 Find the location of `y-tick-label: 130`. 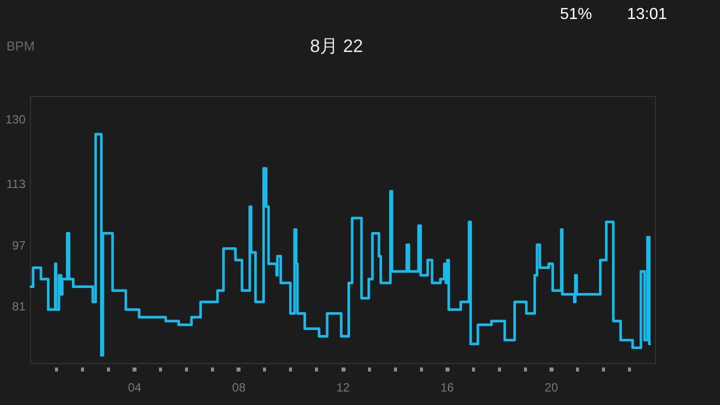

y-tick-label: 130 is located at coordinates (15, 119).